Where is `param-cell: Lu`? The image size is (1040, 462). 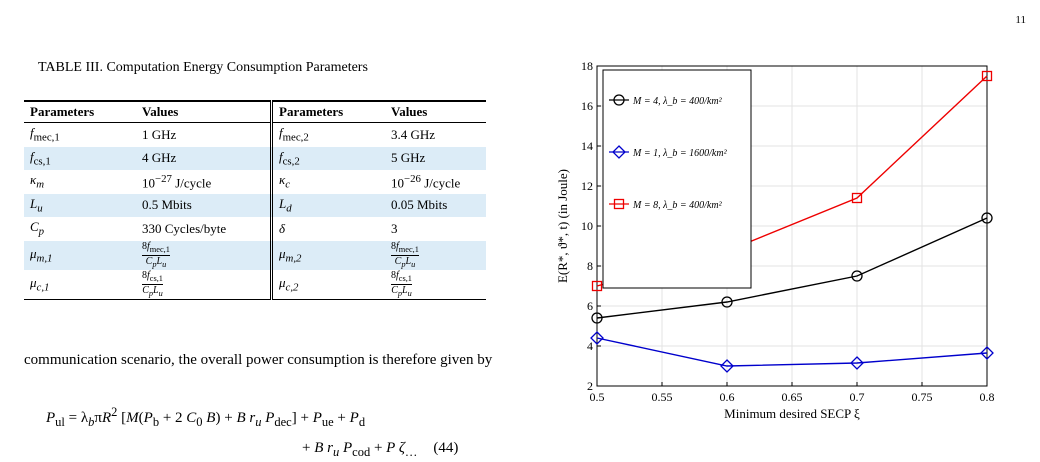
param-cell: Lu is located at coordinates (80, 205).